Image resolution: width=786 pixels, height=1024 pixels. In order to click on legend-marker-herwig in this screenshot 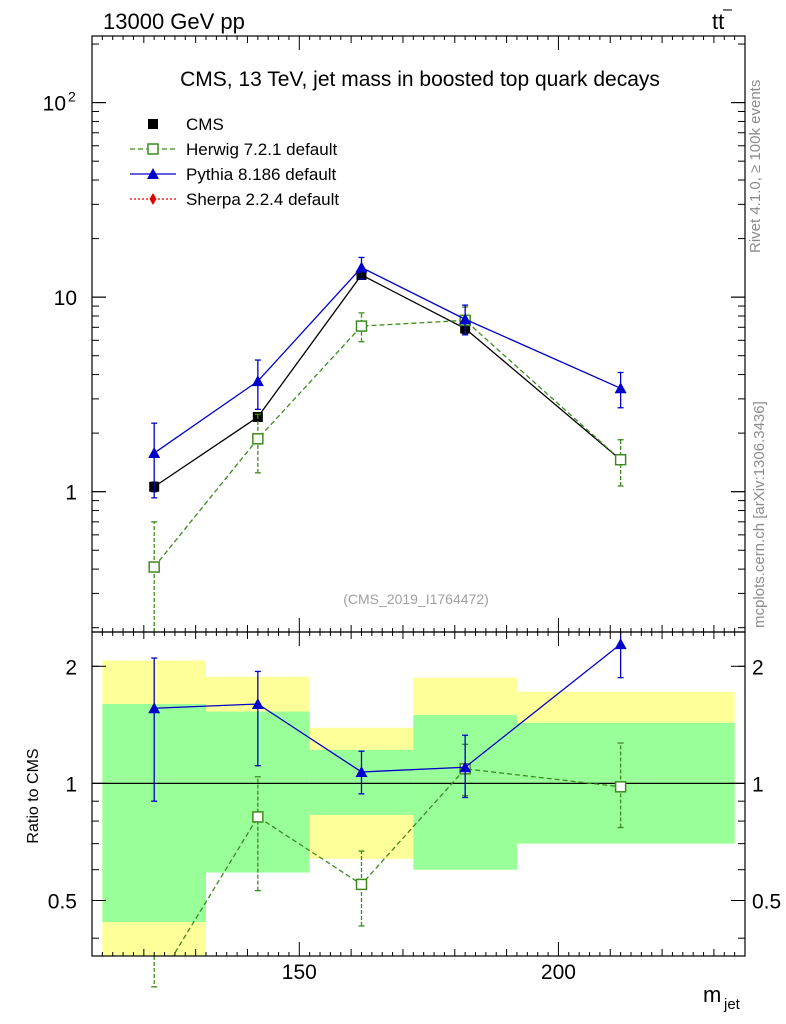, I will do `click(153, 149)`.